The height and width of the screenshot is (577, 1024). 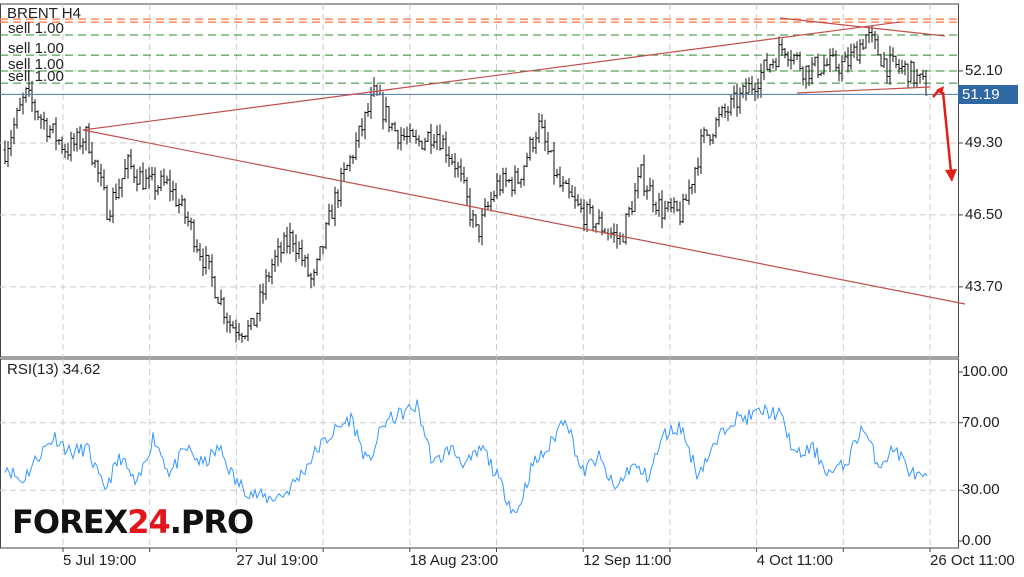 I want to click on rsi-tick-label: 100.00, so click(x=985, y=371).